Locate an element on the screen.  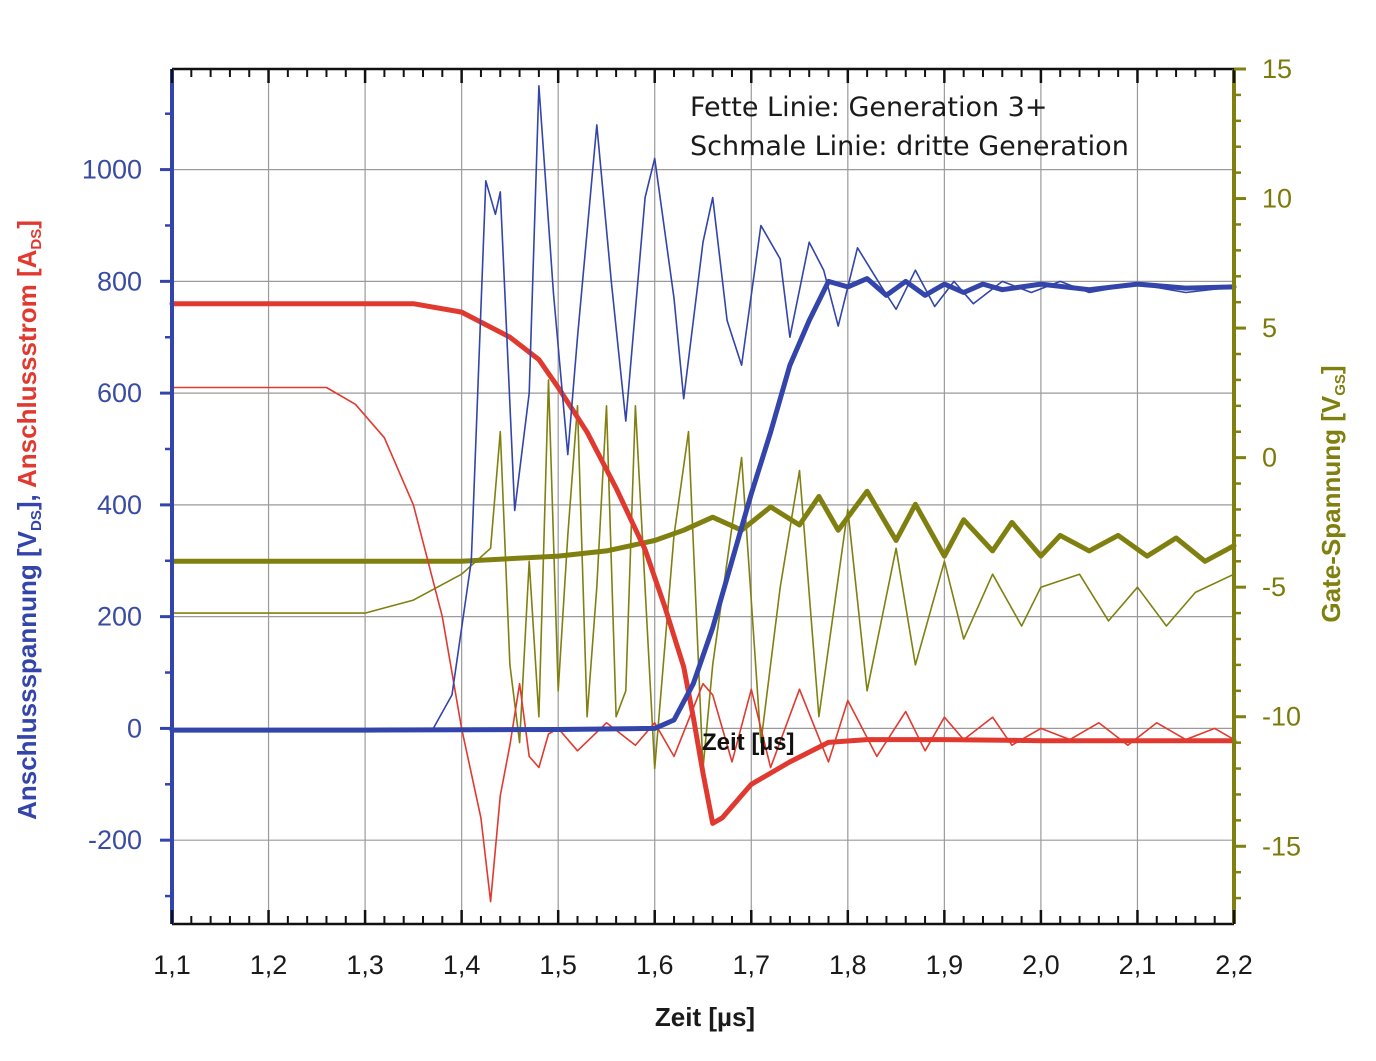
y-left-title-voltage: Anschlussspannung [V is located at coordinates (27, 675).